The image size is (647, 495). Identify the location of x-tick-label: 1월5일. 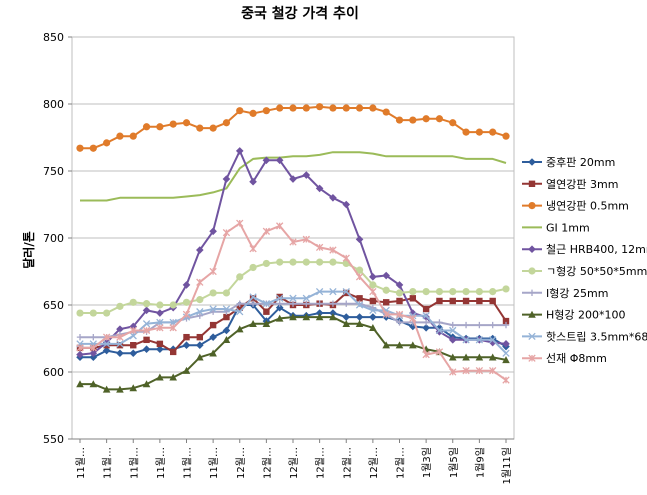
(454, 462).